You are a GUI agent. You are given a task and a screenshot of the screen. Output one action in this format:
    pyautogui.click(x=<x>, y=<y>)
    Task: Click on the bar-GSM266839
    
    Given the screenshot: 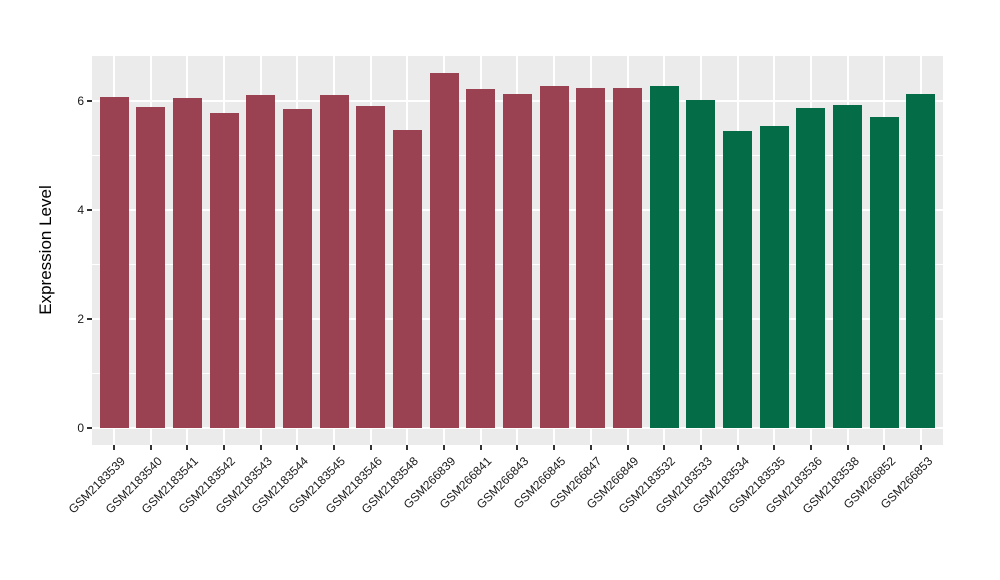 What is the action you would take?
    pyautogui.click(x=444, y=250)
    